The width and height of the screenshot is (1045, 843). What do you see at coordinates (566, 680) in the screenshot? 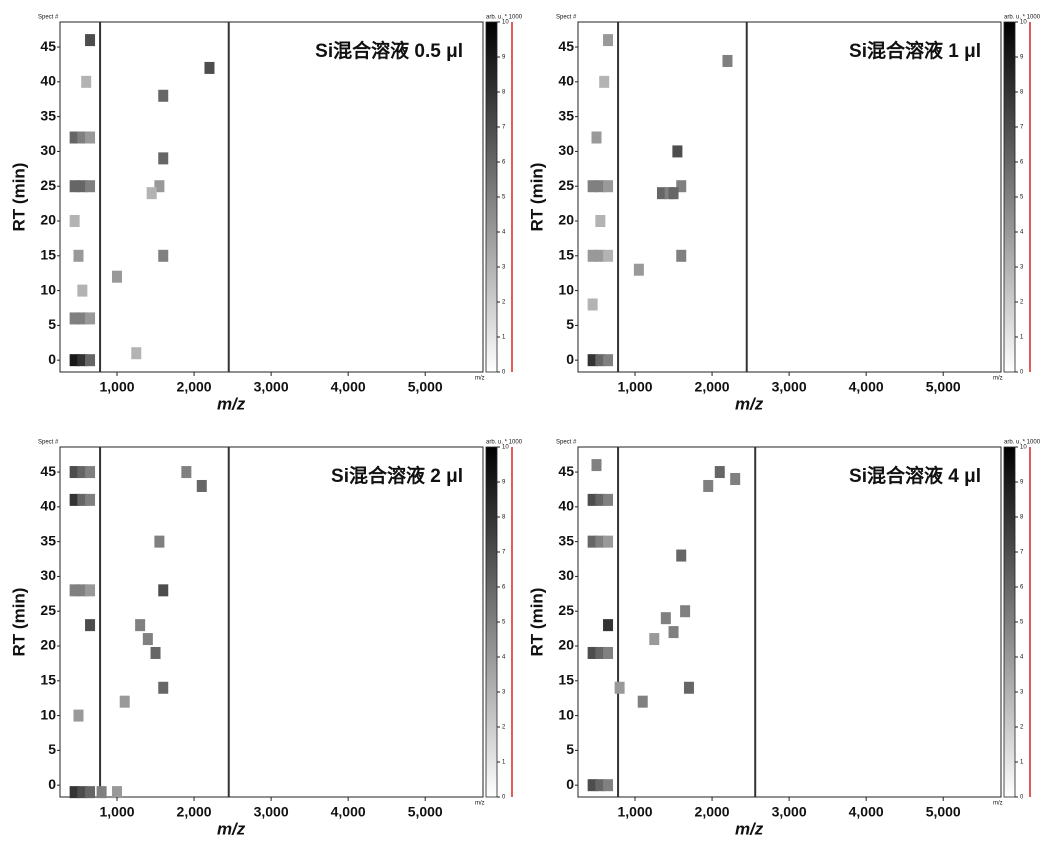
I see `y-tick-label: 15` at bounding box center [566, 680].